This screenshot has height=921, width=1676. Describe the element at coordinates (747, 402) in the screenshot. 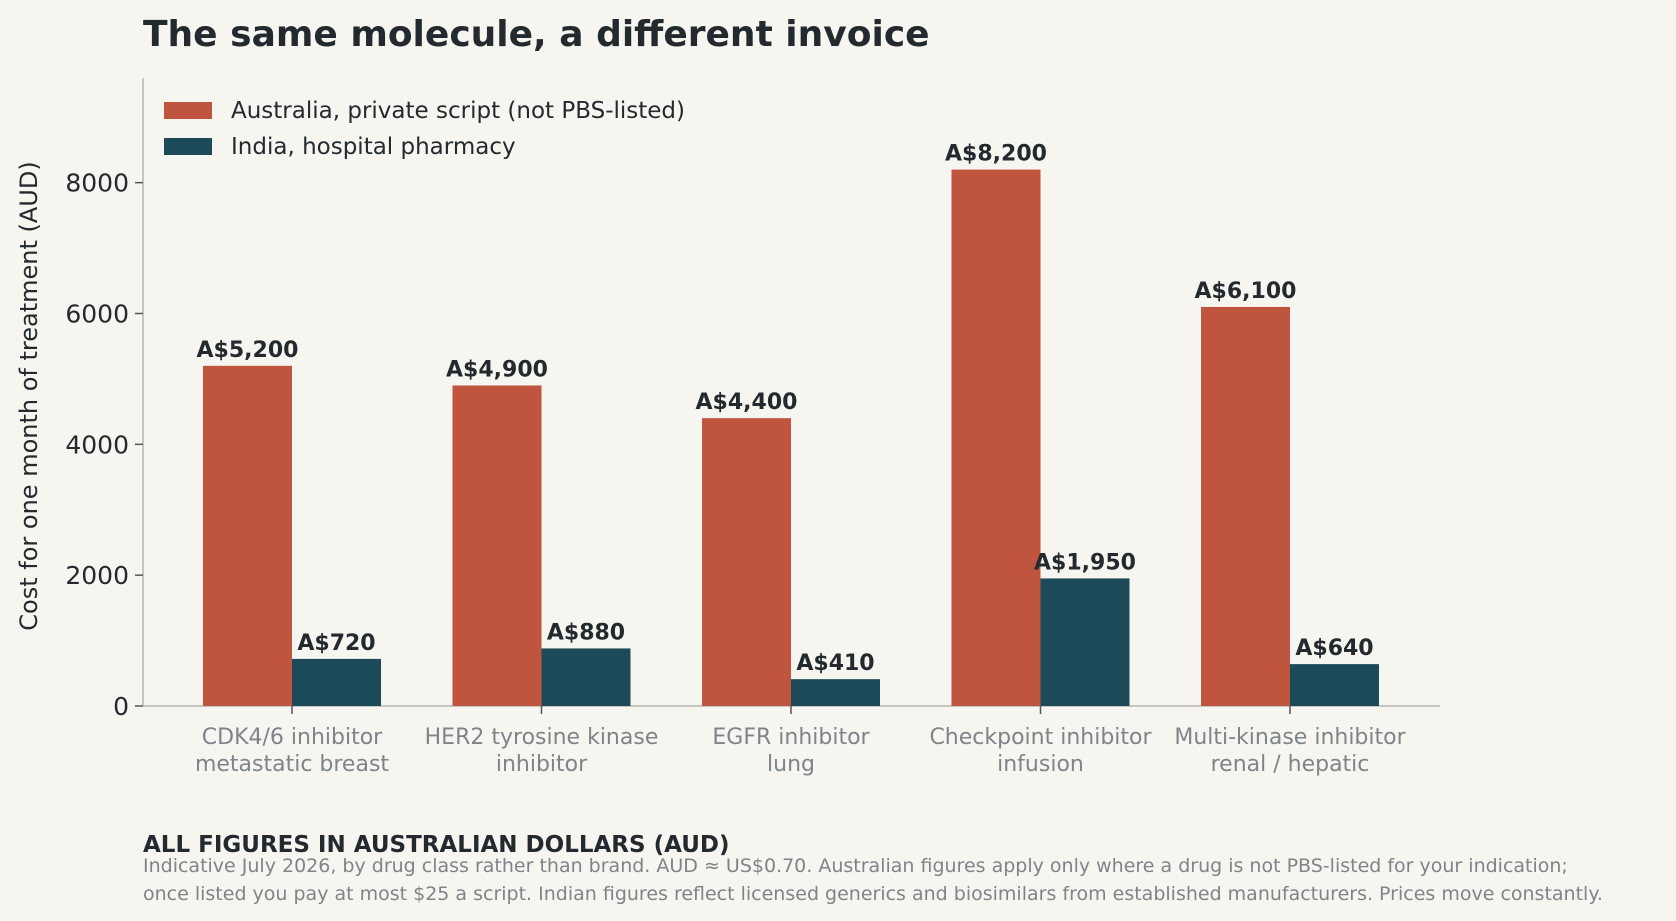

I see `bar-value-label: A$4,400` at that location.